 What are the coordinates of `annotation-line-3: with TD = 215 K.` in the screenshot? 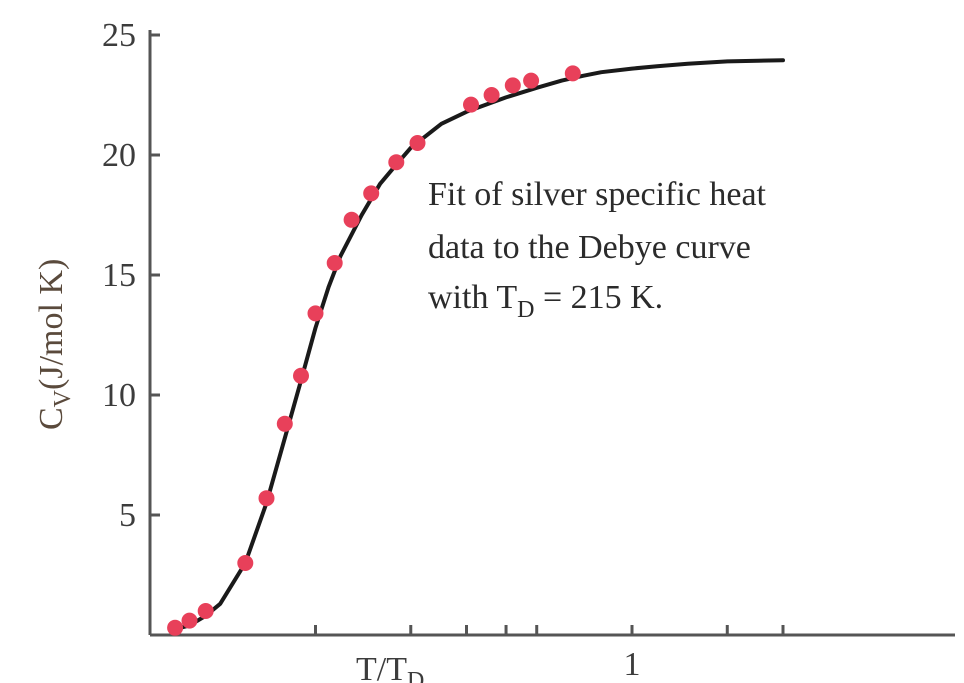 It's located at (545, 301).